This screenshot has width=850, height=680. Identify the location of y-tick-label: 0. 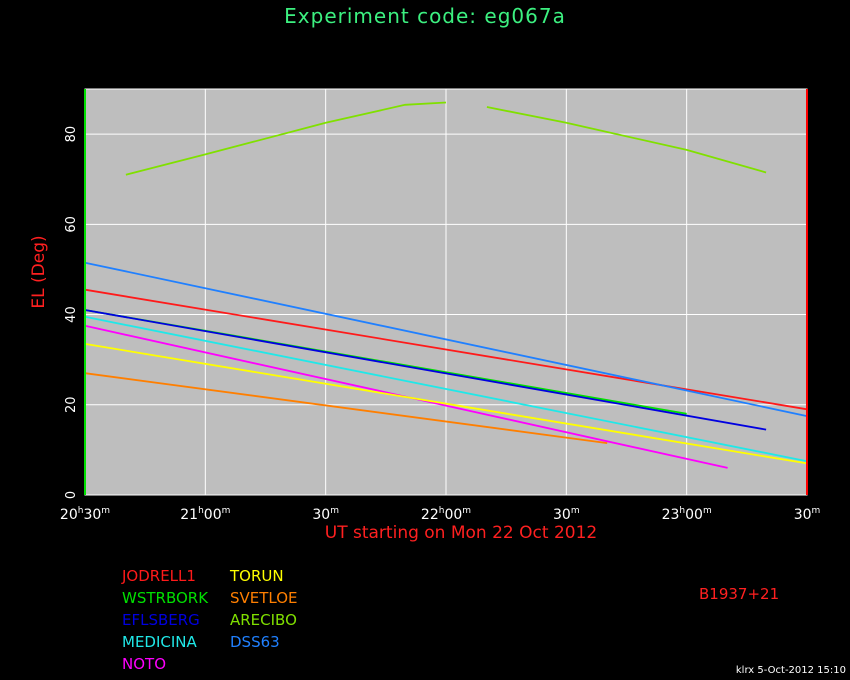
(71, 495).